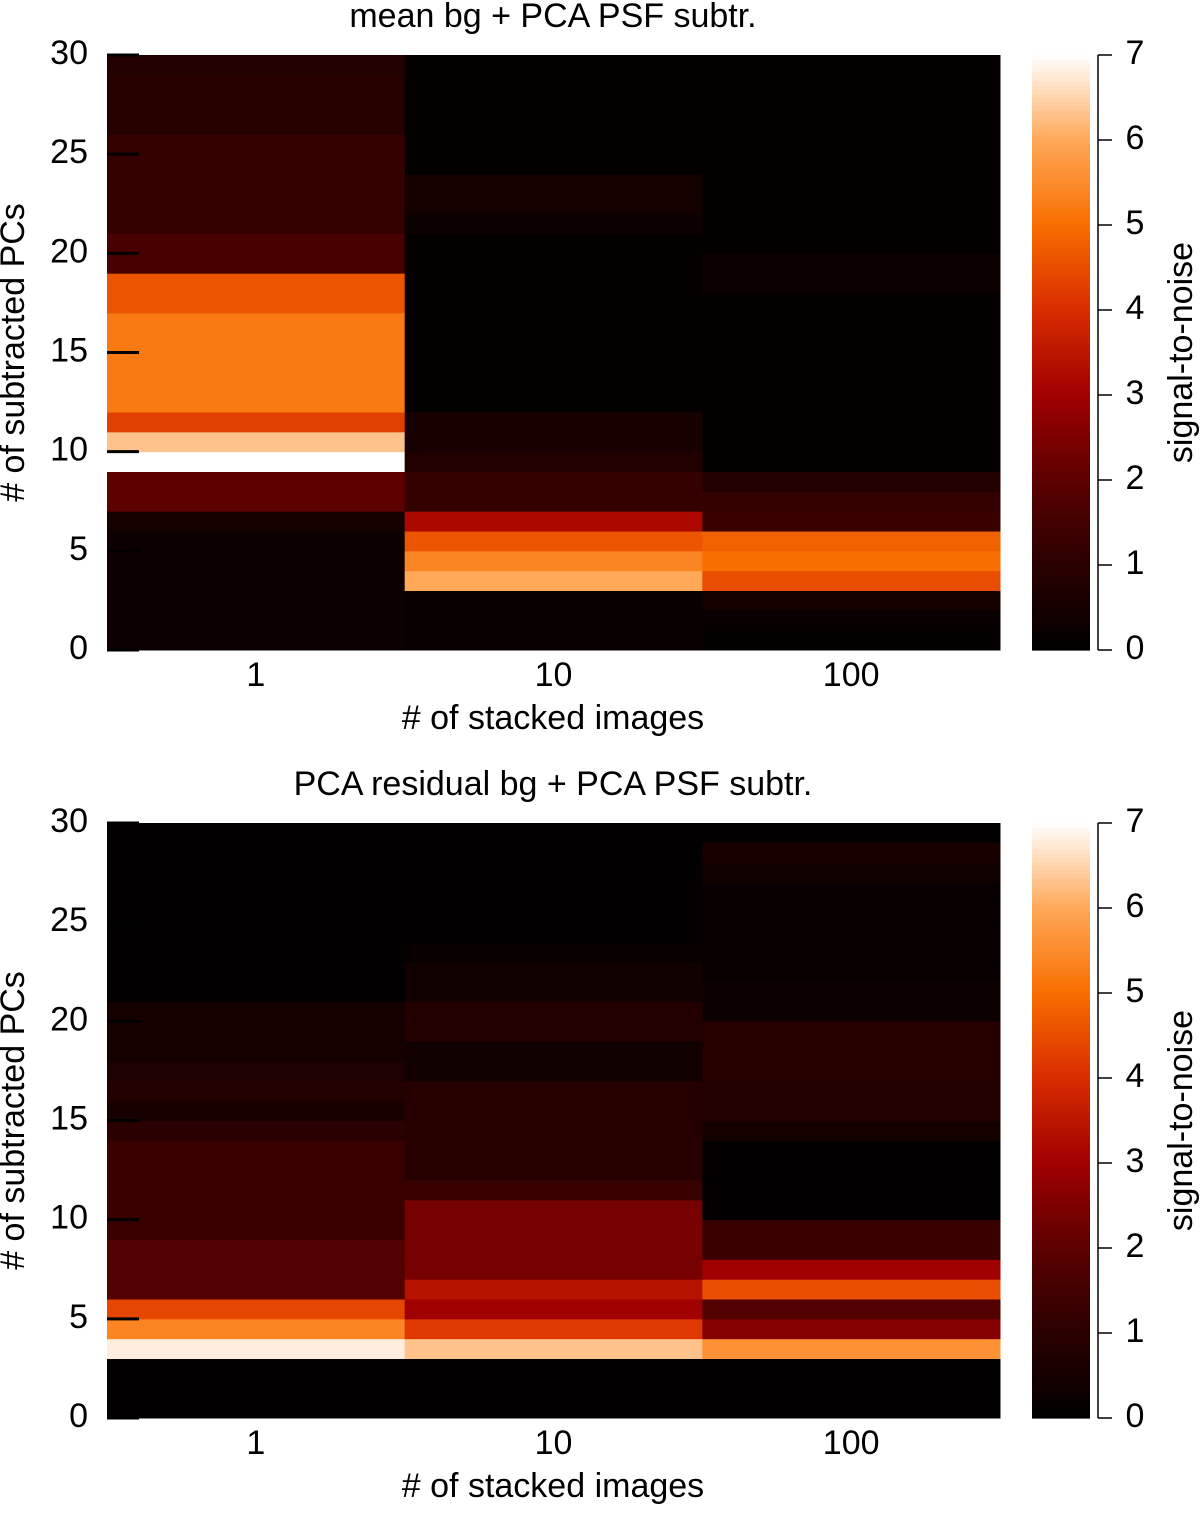 The image size is (1200, 1516). Describe the element at coordinates (1181, 352) in the screenshot. I see `colorbar-label: signal-to-noise` at that location.